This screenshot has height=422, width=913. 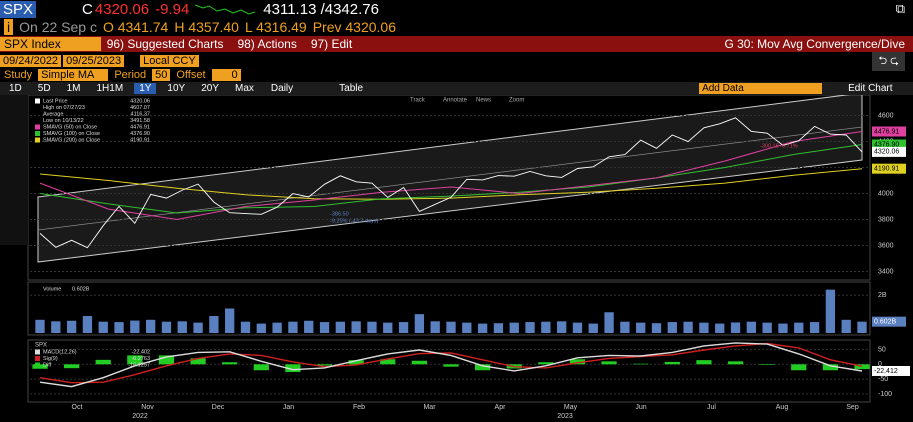 I want to click on range-button: 10Y, so click(x=176, y=88).